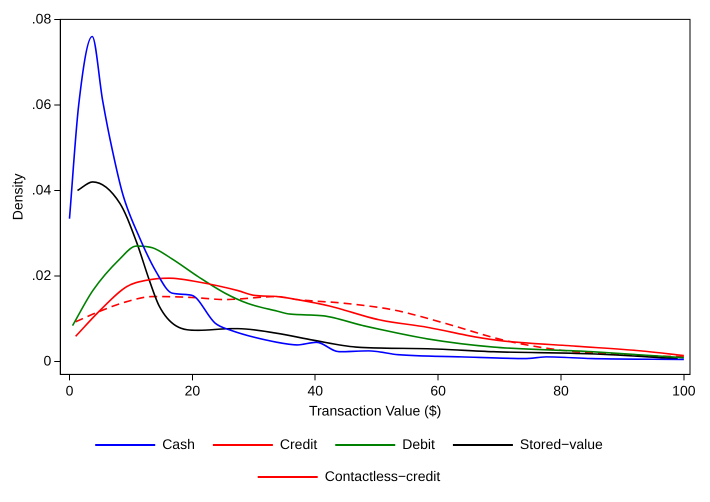  I want to click on x-tick-label: 0, so click(70, 390).